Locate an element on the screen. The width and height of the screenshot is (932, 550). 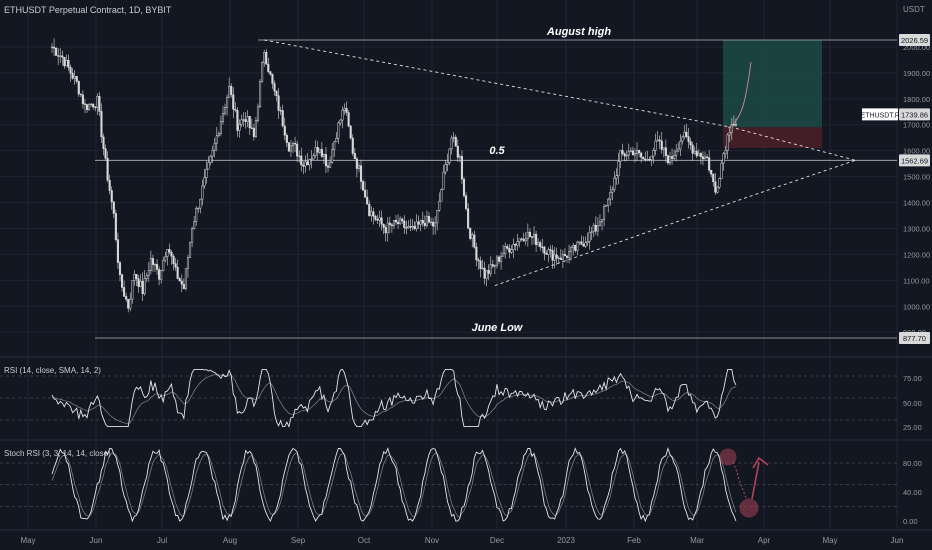
stoch-rsi-panel is located at coordinates (448, 485).